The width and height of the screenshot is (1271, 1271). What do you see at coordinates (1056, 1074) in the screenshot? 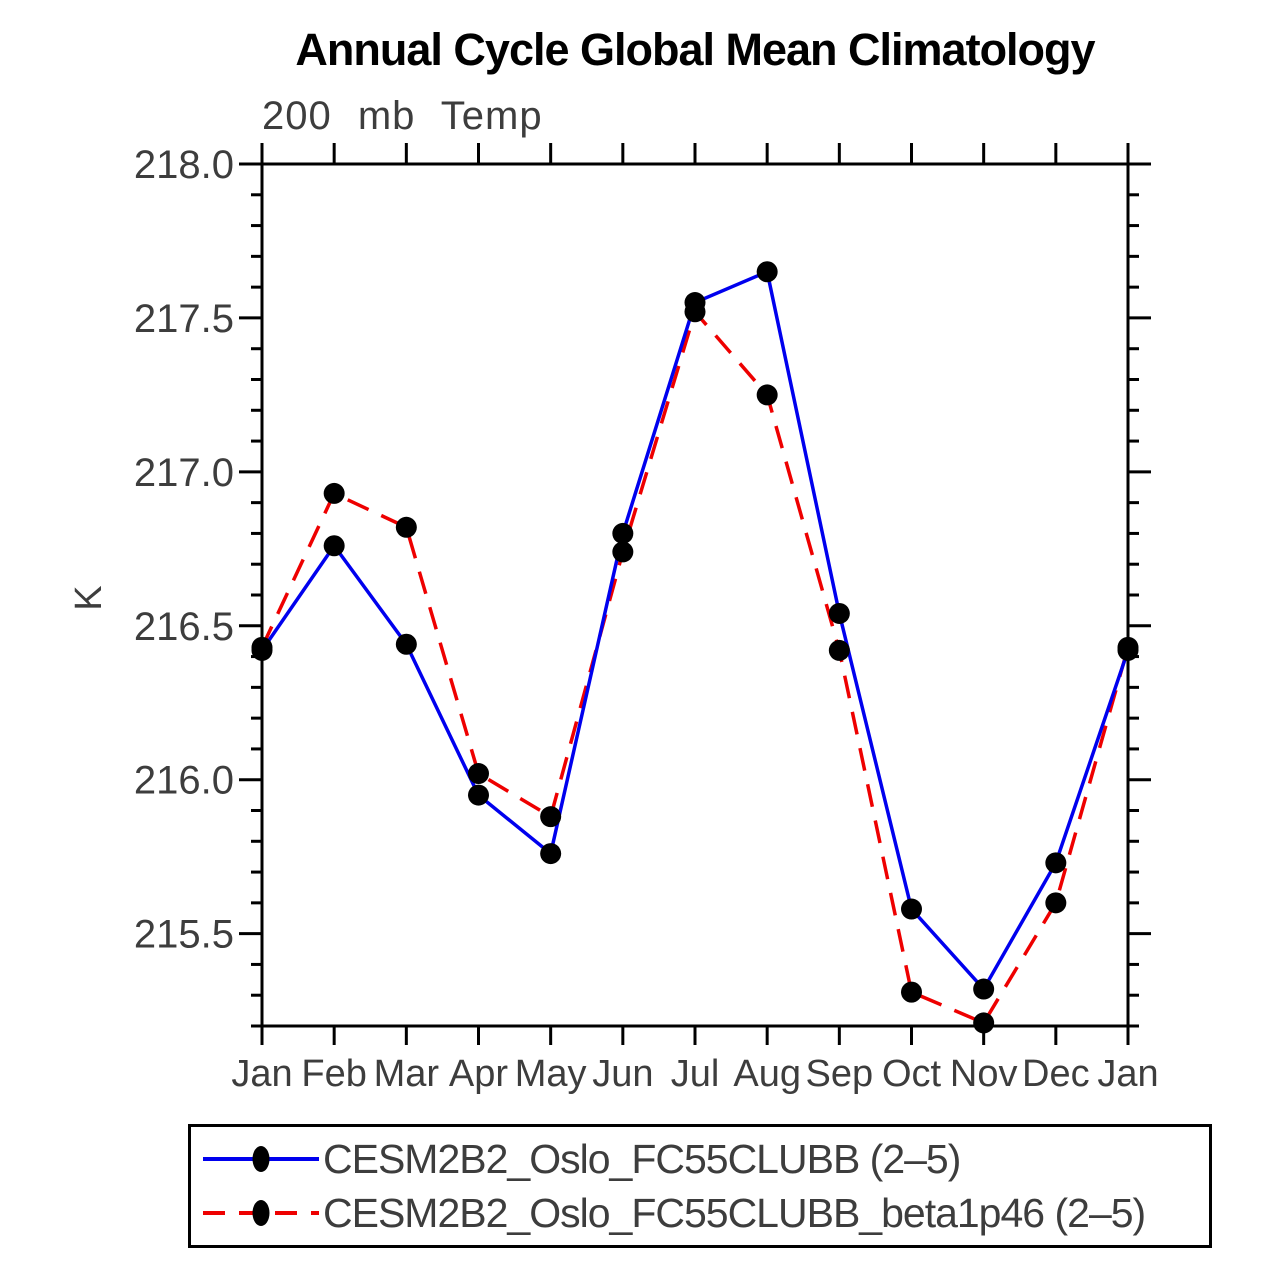
I see `x-tick-label: Dec` at bounding box center [1056, 1074].